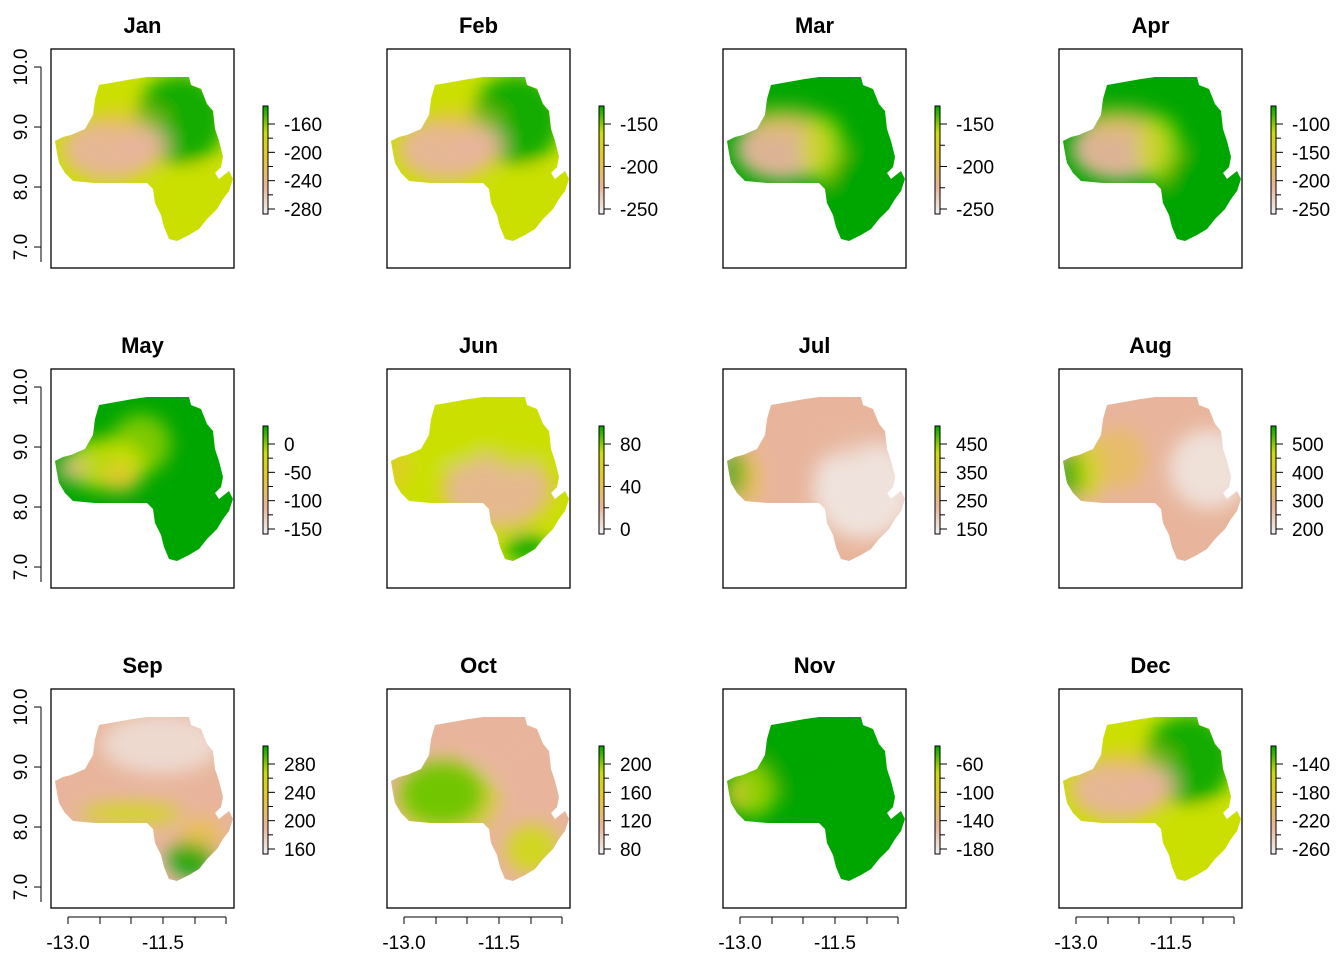  I want to click on legend-tick-label: 250, so click(972, 502).